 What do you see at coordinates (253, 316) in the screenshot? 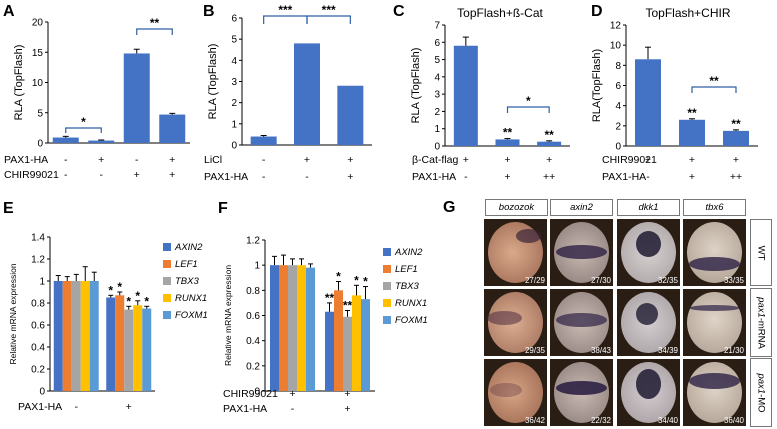
I see `y-tick-label: 0.6` at bounding box center [253, 316].